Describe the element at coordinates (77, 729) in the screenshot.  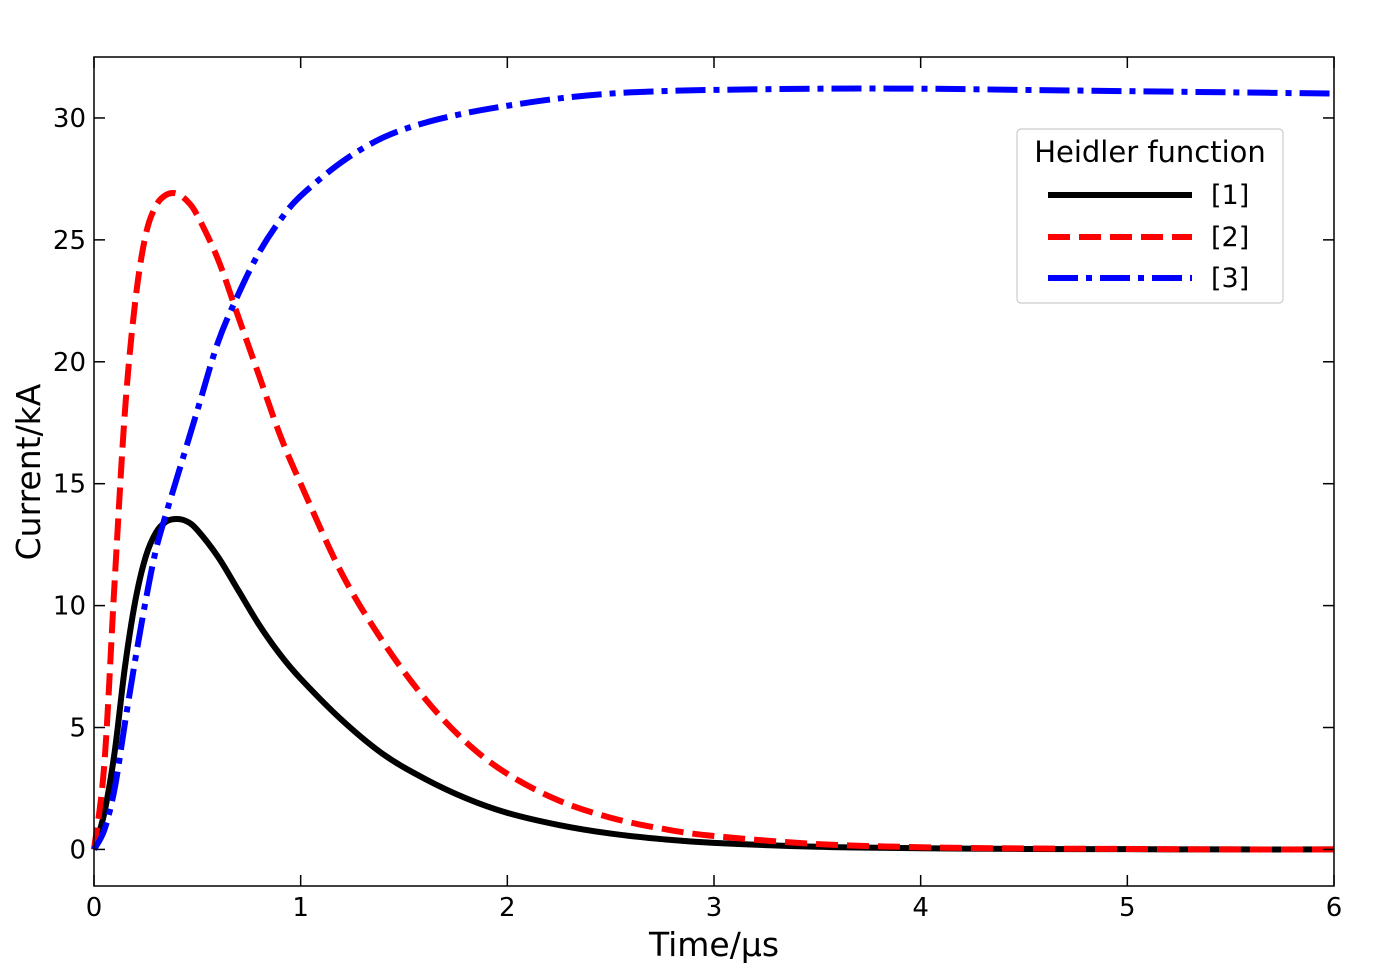
I see `y-tick-label: 5` at that location.